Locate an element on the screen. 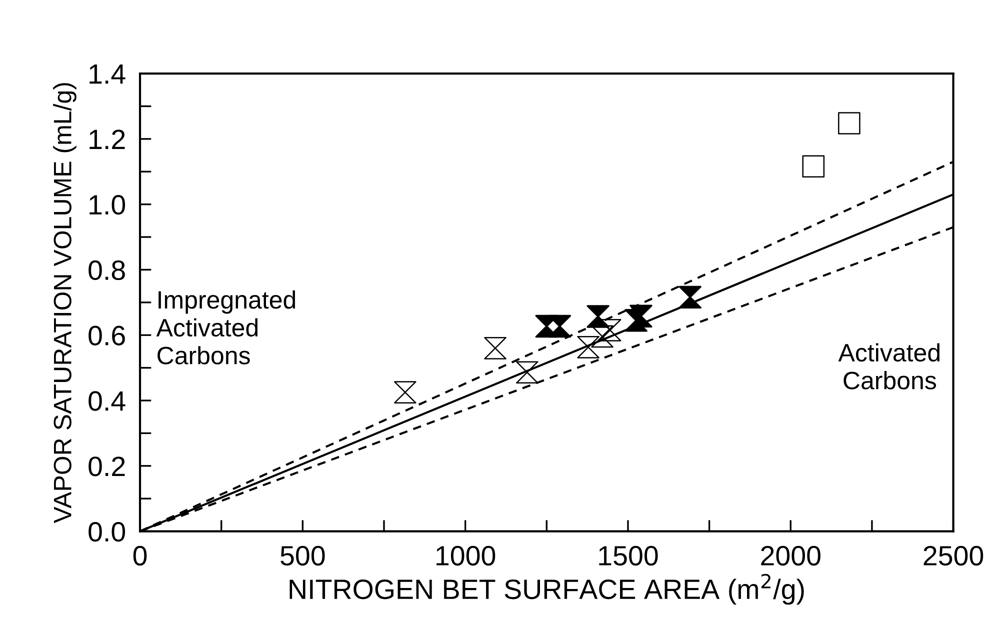  y-tick-label: 1.2 is located at coordinates (107, 139).